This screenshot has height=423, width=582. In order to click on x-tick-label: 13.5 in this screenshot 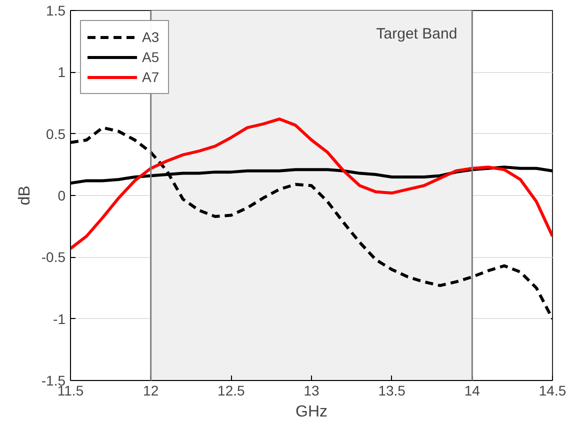, I will do `click(392, 390)`.